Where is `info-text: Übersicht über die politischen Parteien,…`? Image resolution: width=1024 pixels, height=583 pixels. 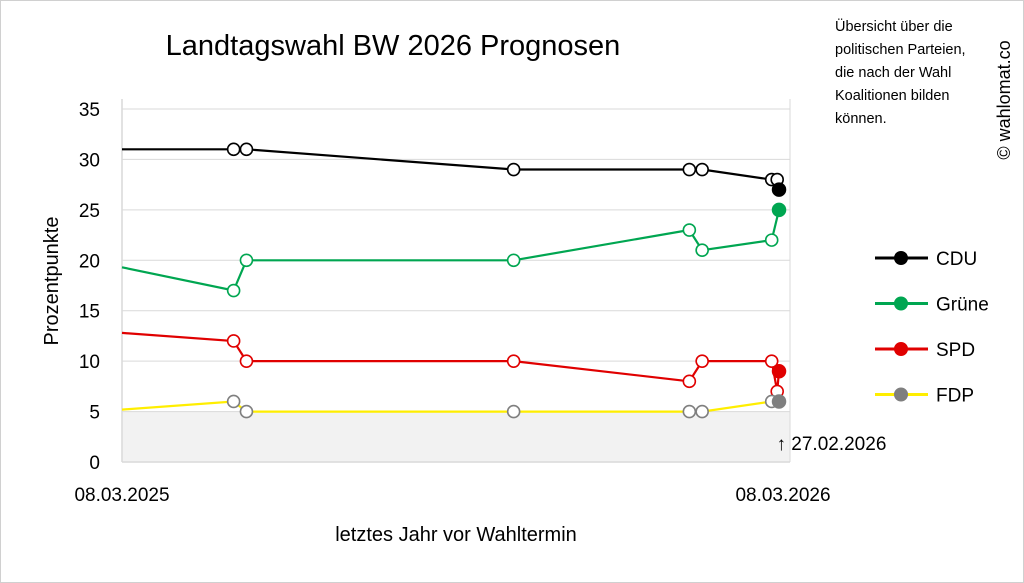 info-text: Übersicht über die politischen Parteien,… is located at coordinates (900, 72).